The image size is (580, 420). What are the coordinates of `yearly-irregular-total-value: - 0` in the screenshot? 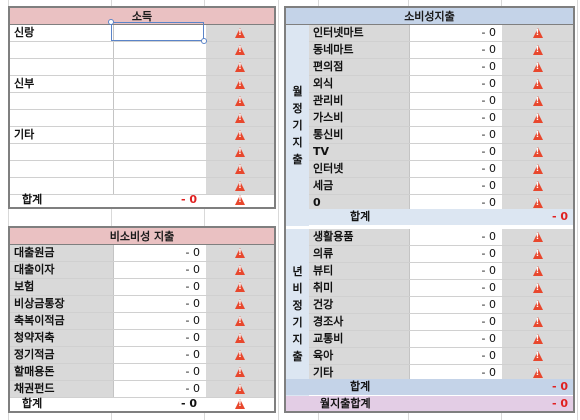 It's located at (559, 386).